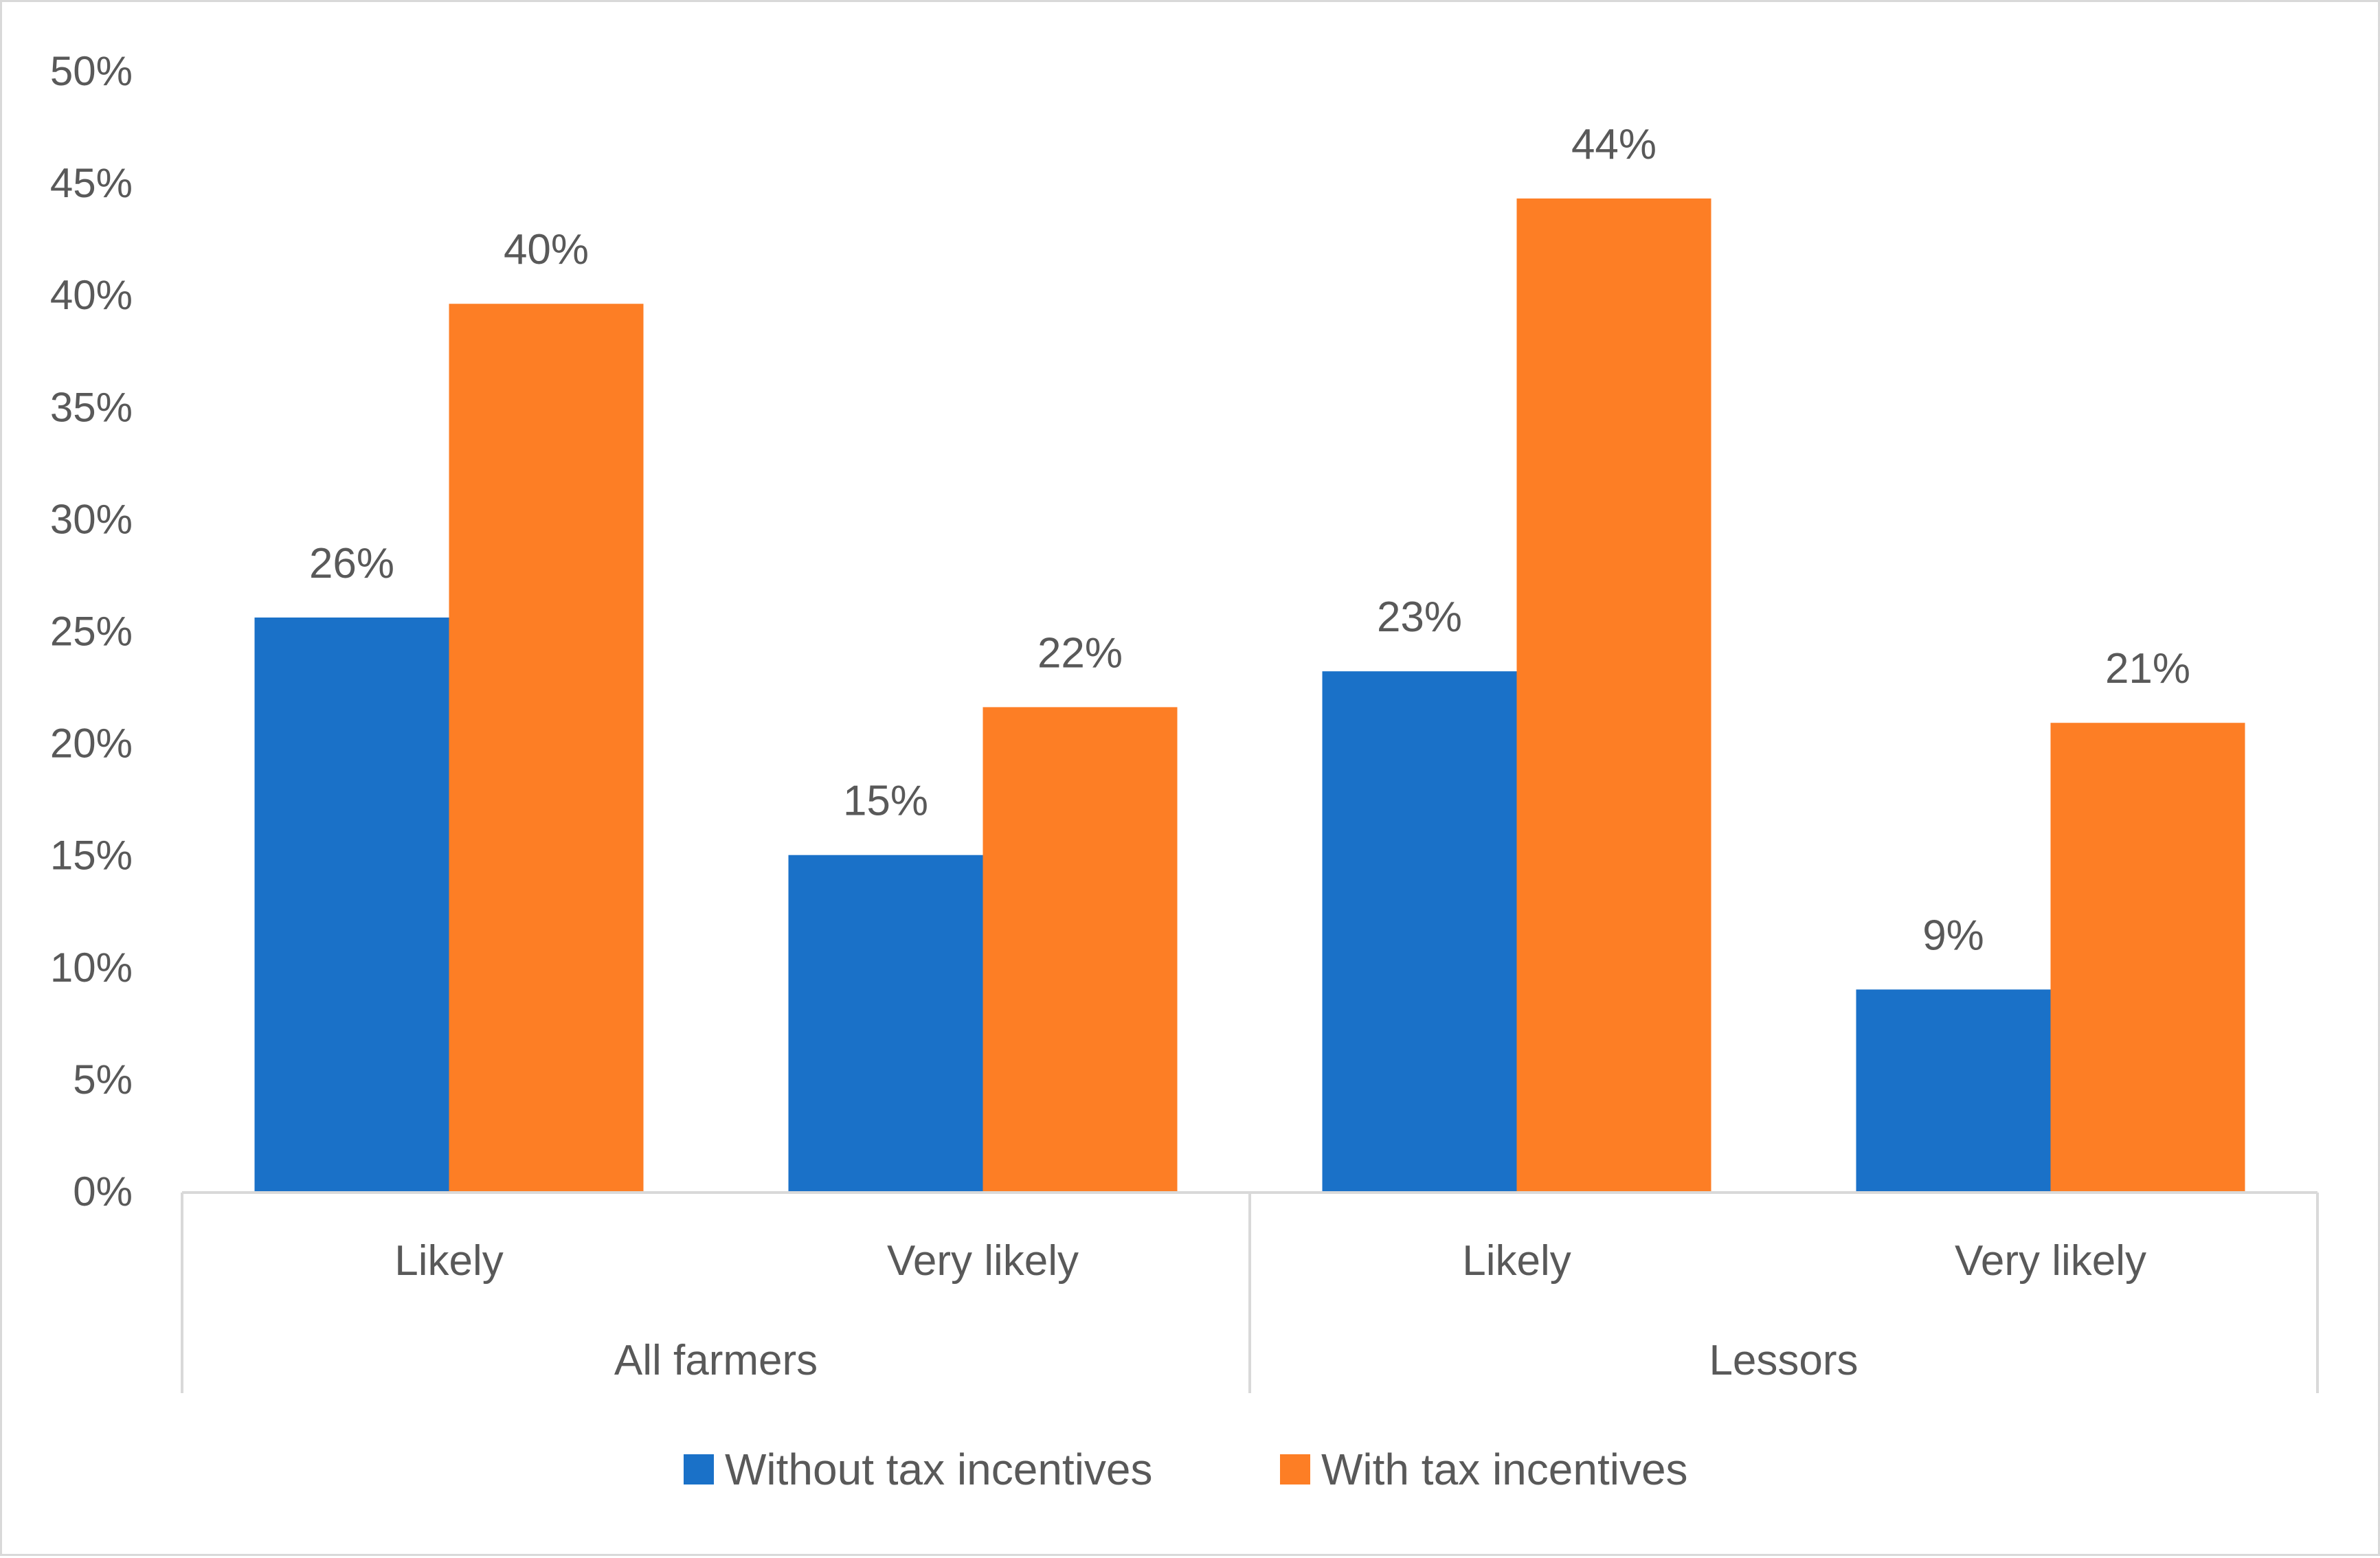 This screenshot has height=1558, width=2380. I want to click on y-tick-label: 30%, so click(91, 519).